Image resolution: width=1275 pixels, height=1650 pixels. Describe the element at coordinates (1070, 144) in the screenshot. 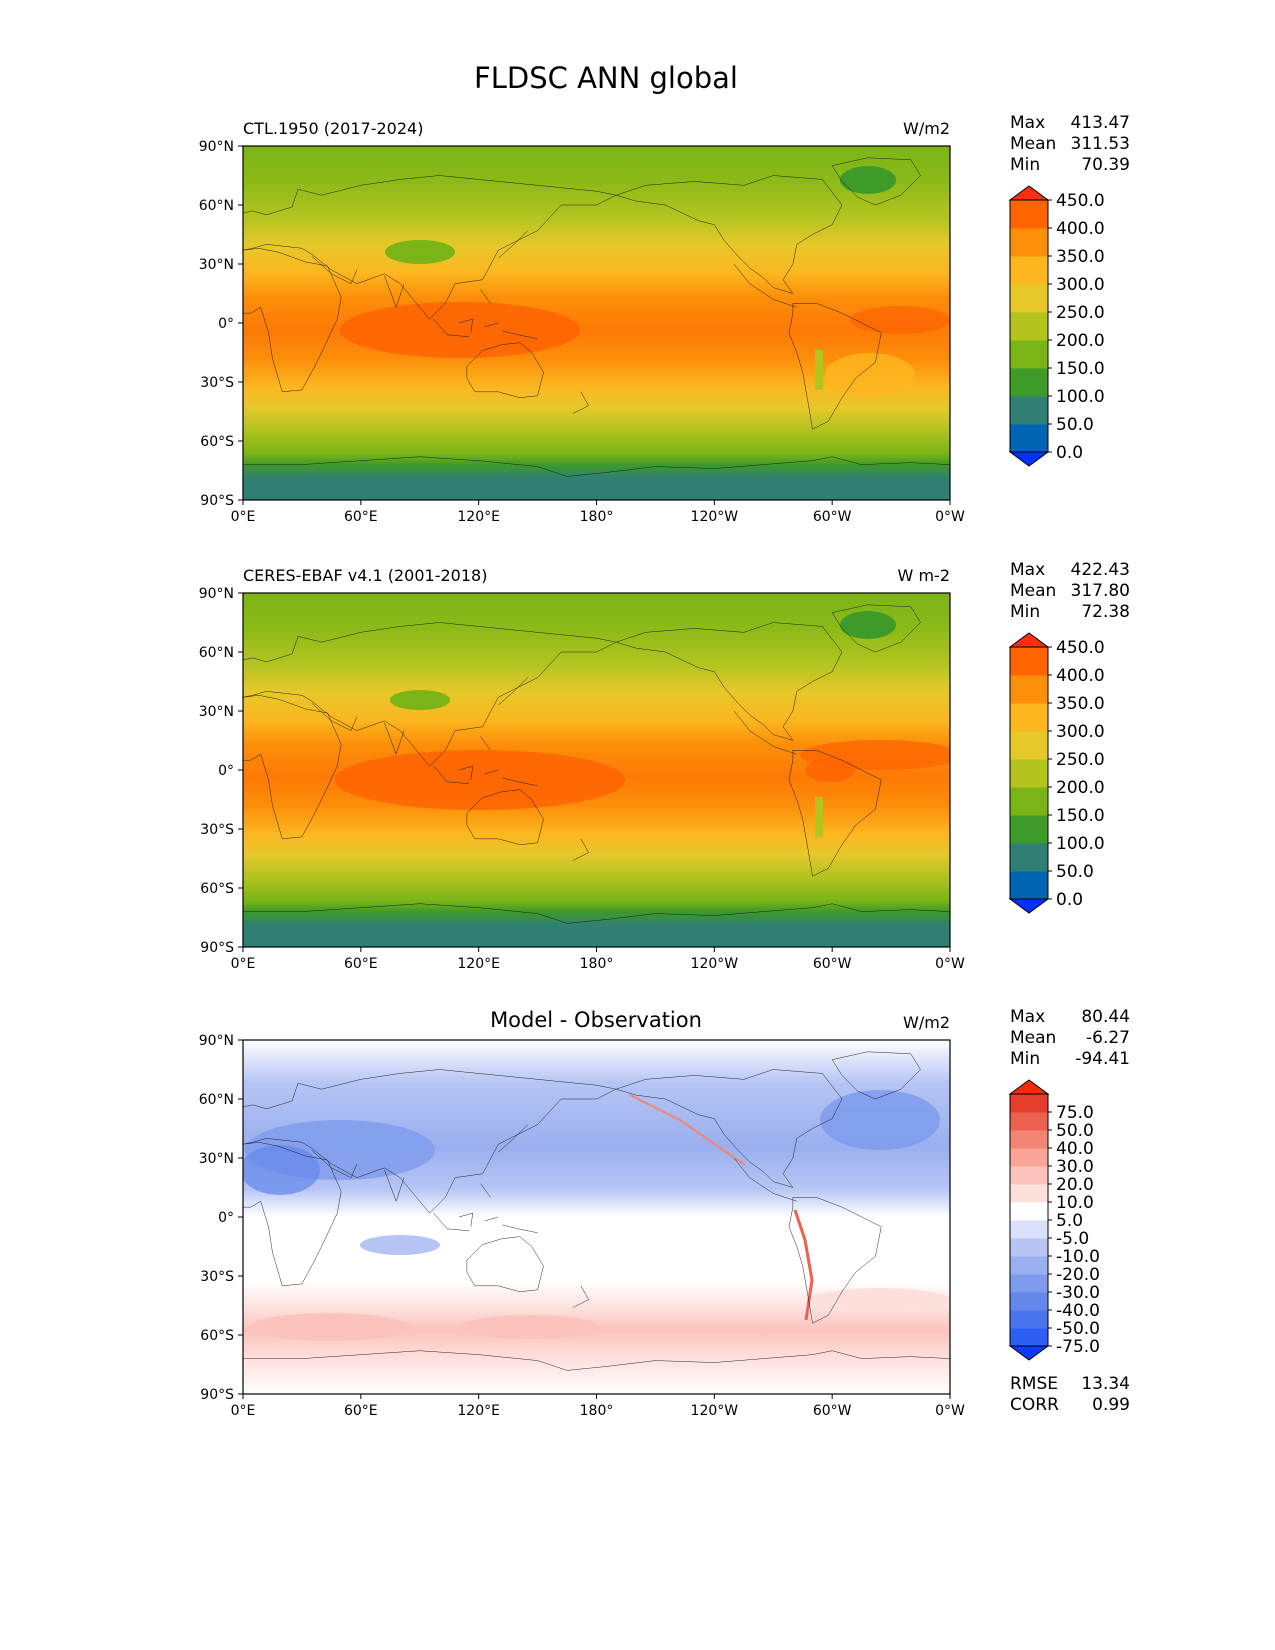

I see `stats-test: Max 413.47 Mean 311.53 Min 70.39` at that location.